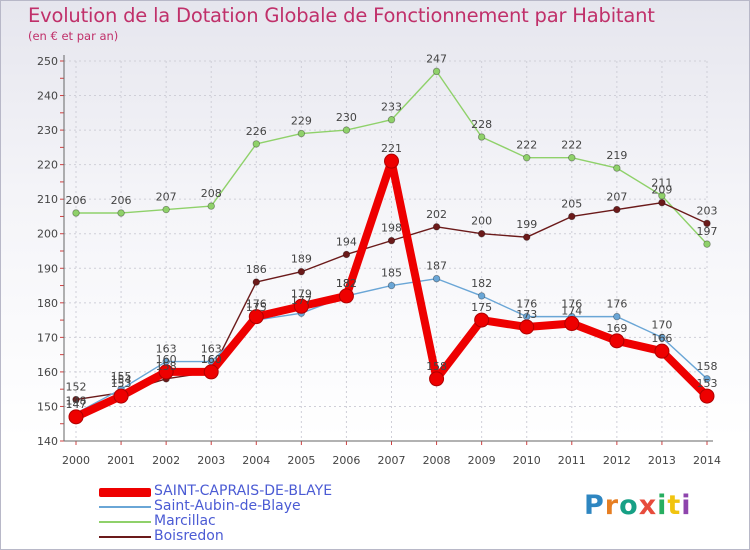 This screenshot has height=550, width=750. I want to click on x-tick-label: 2000, so click(76, 460).